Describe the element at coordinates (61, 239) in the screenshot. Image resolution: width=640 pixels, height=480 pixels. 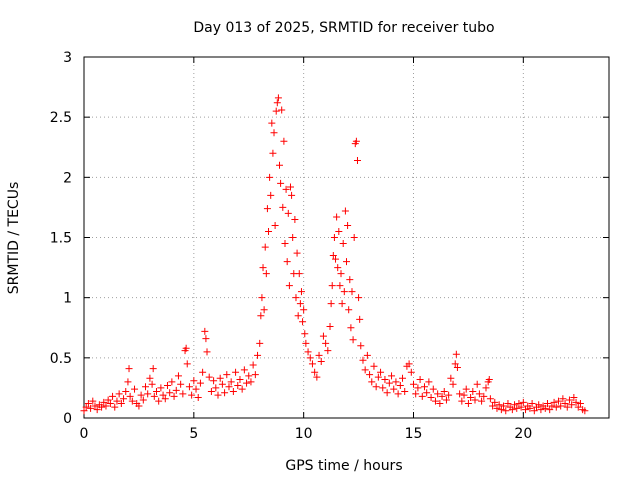
I see `y-tick-label: 1.5` at that location.